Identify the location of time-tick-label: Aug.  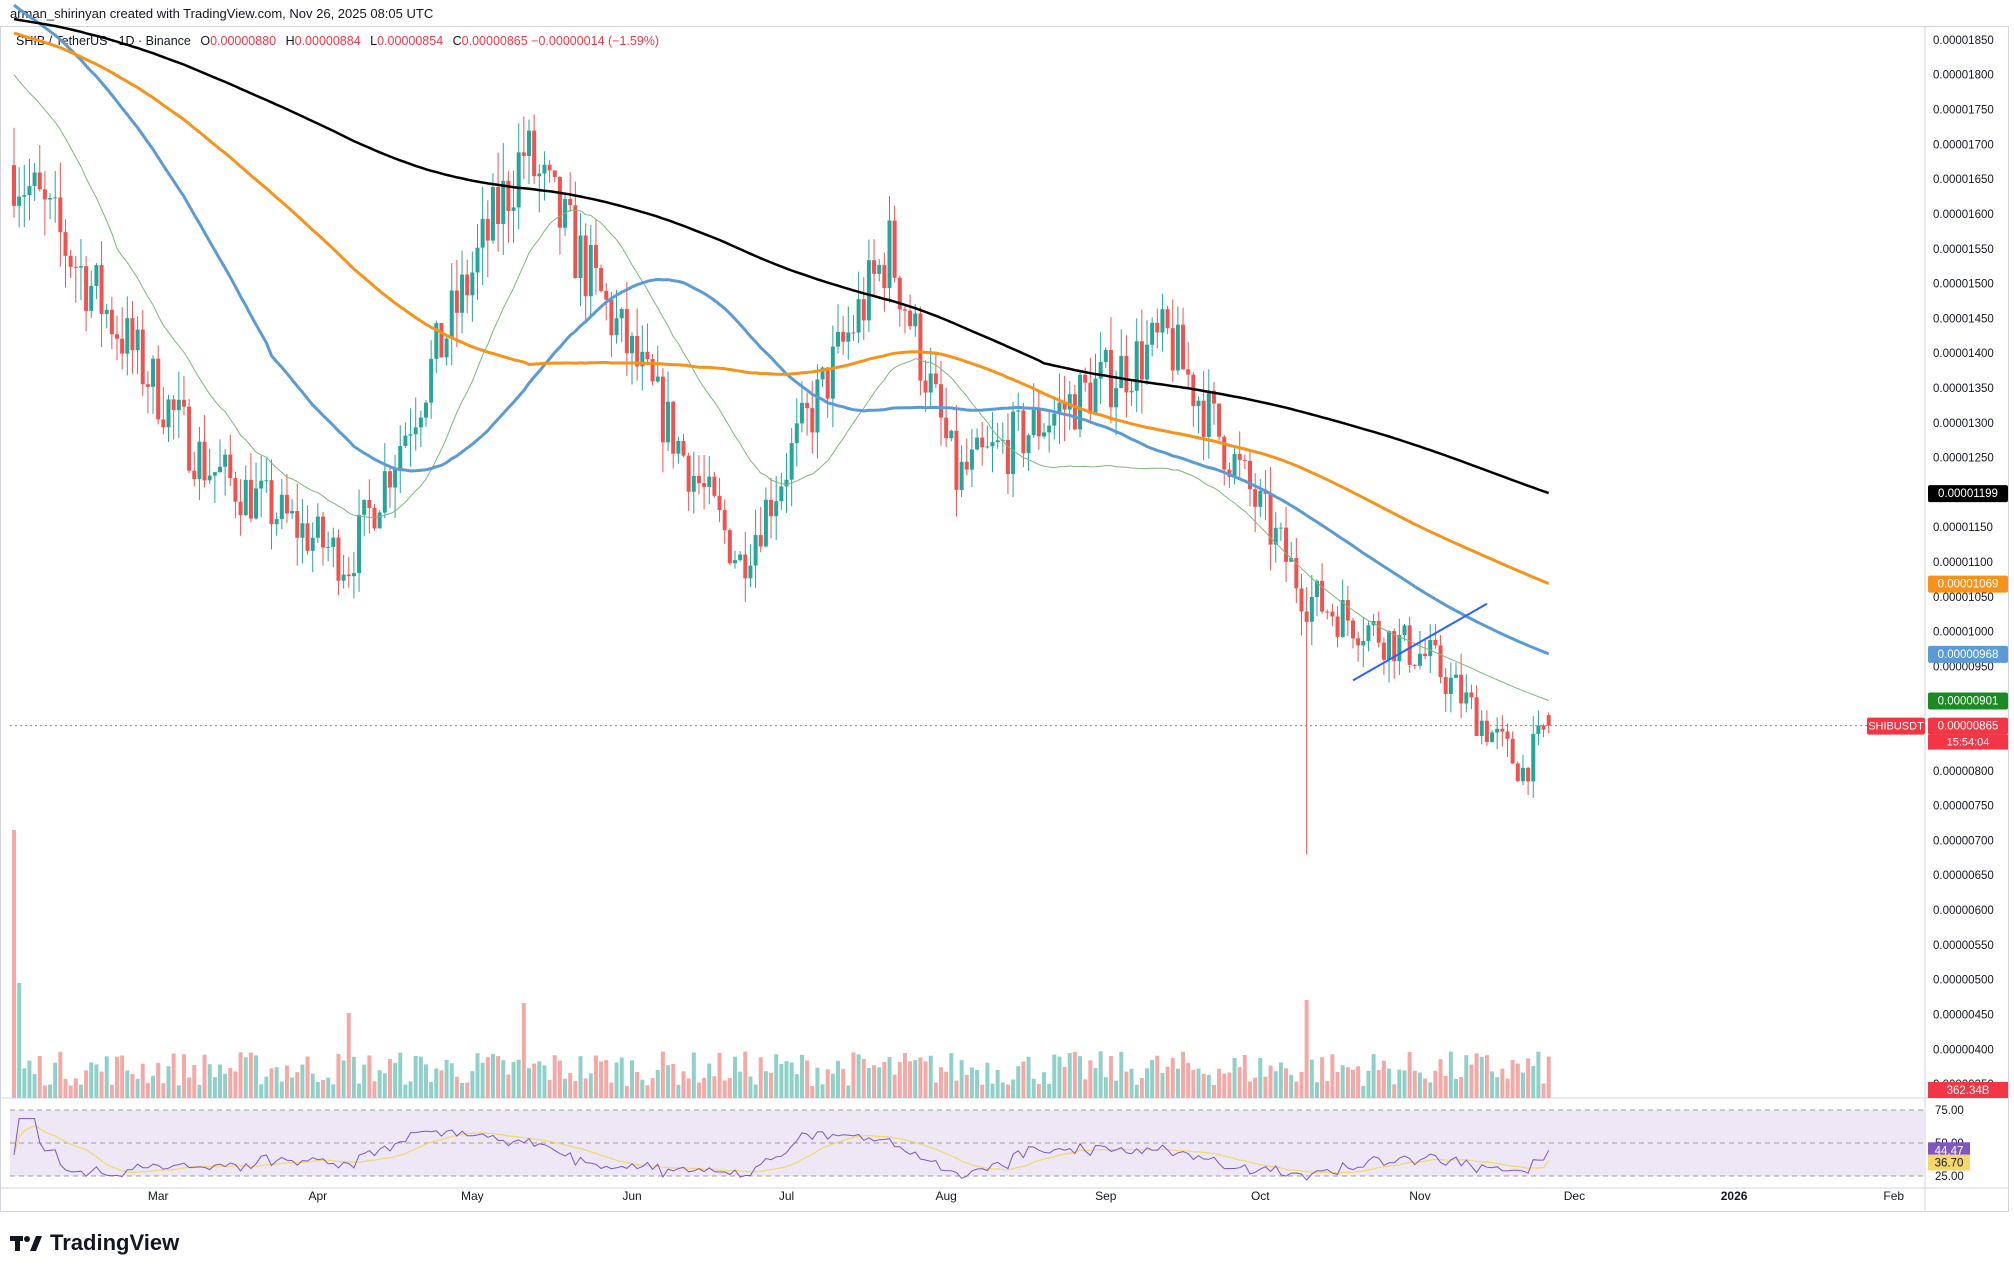
(945, 1196).